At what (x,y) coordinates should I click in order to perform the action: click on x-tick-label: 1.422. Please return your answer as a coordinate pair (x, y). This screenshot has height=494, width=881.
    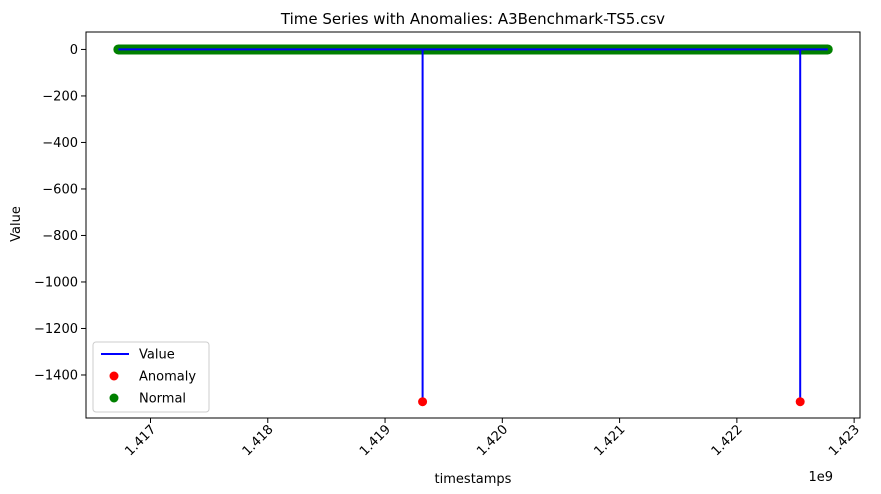
    Looking at the image, I should click on (727, 440).